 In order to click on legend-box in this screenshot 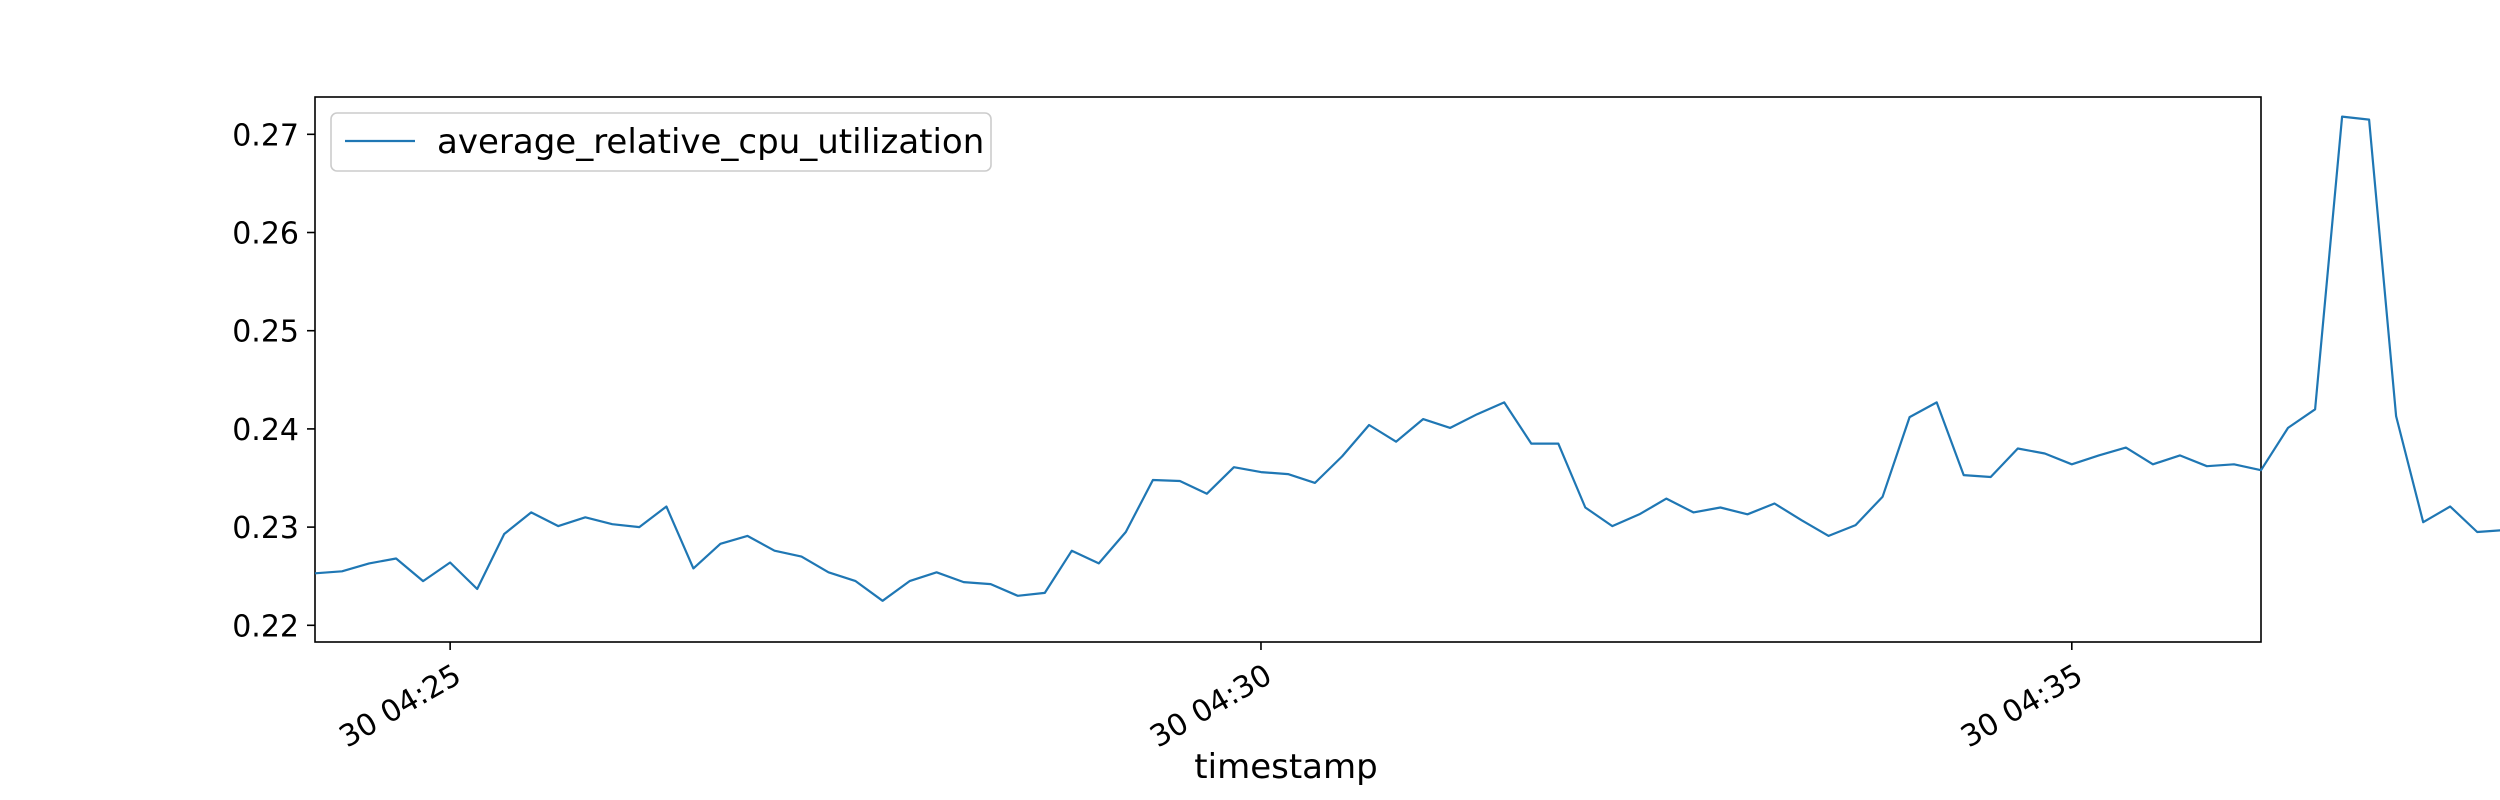, I will do `click(661, 142)`.